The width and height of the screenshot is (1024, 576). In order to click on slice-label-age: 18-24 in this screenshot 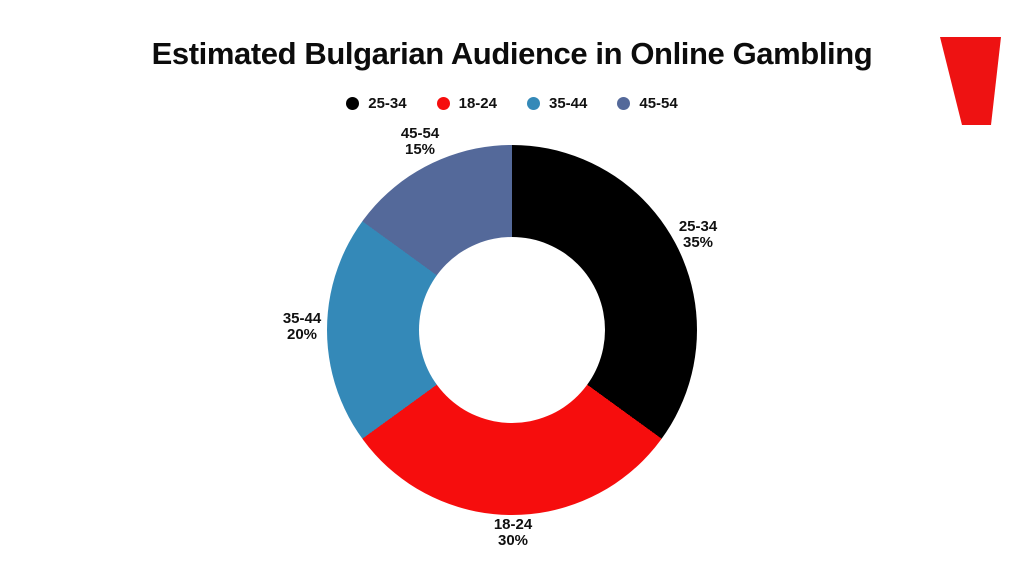, I will do `click(513, 524)`.